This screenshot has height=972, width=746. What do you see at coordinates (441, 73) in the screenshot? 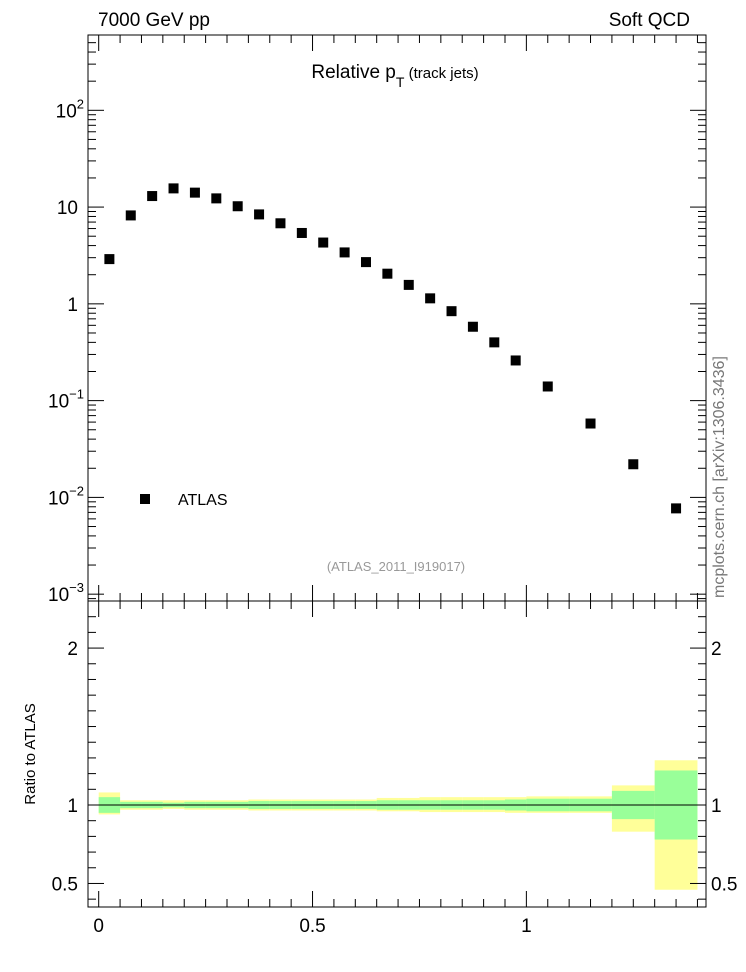
I see `title-suffix: (track jets)` at bounding box center [441, 73].